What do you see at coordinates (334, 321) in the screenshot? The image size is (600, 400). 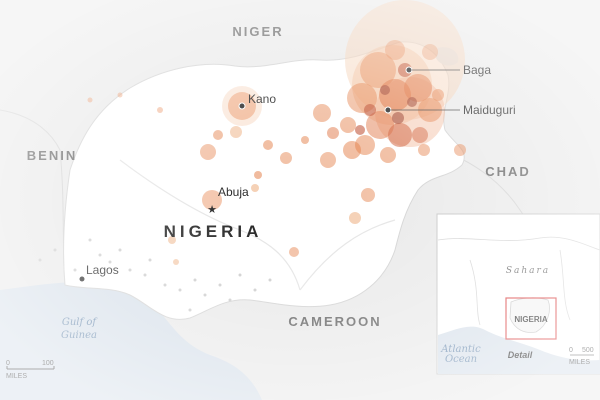 I see `label-cameroon: CAMEROON` at bounding box center [334, 321].